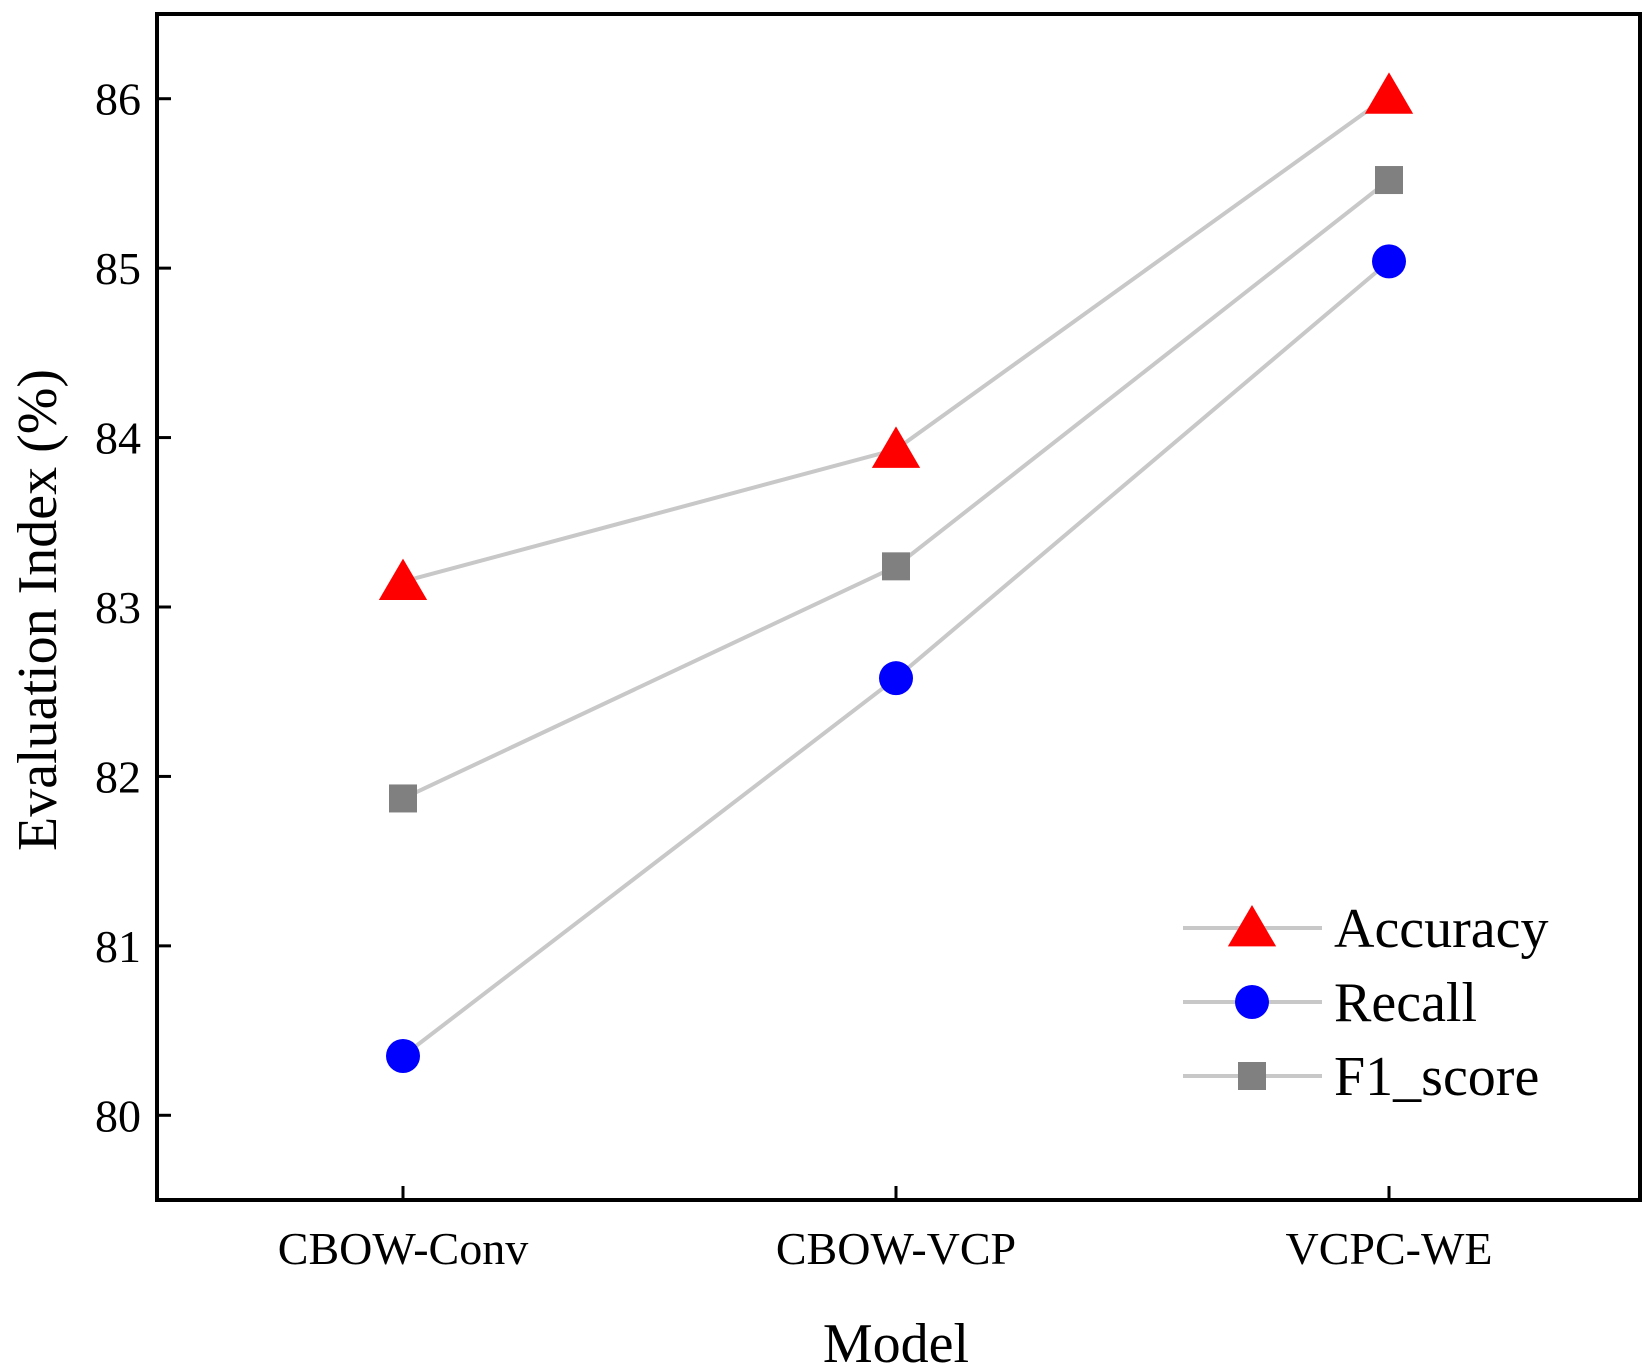 This screenshot has width=1651, height=1371. I want to click on legend-label-f1-score: F1_score, so click(1436, 1077).